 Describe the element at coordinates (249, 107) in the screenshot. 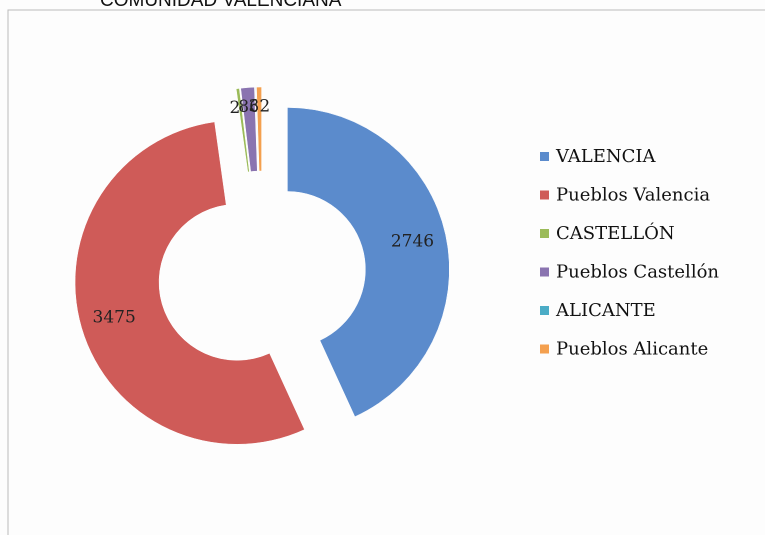

I see `data-label: 86` at that location.